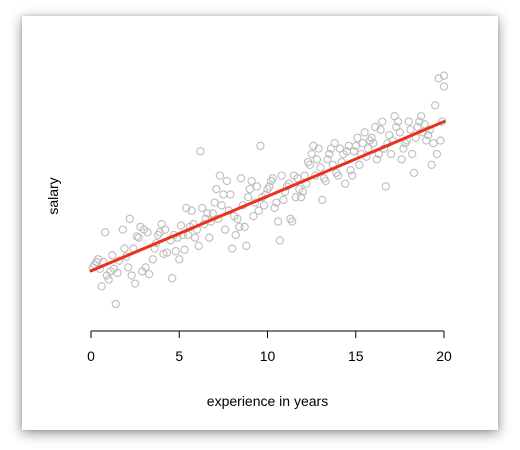  What do you see at coordinates (91, 356) in the screenshot?
I see `x-tick-label: 0` at bounding box center [91, 356].